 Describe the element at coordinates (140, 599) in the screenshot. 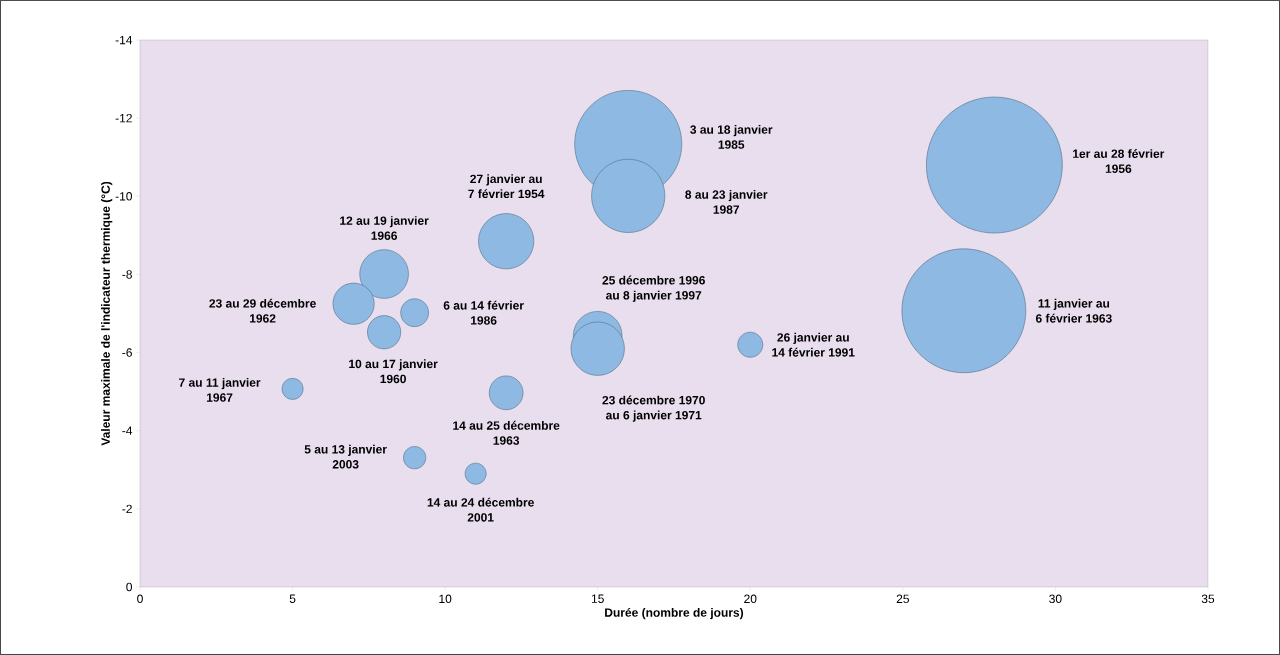

I see `x-tick-label: 0` at that location.